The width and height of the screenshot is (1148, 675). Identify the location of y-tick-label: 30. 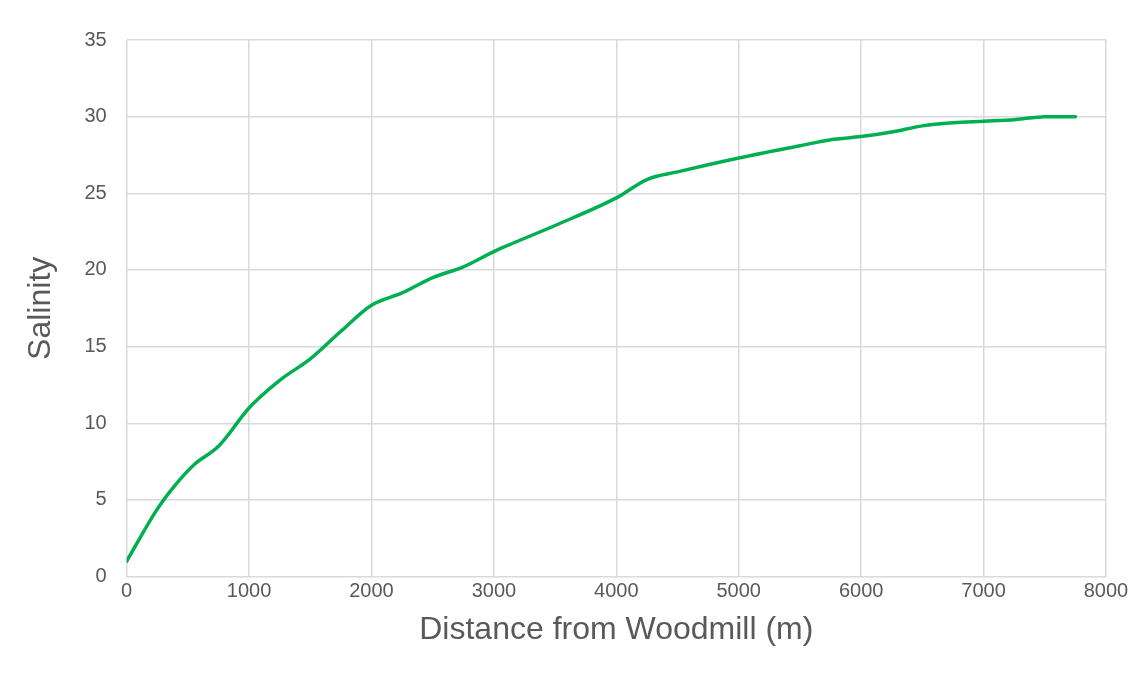
(95, 115).